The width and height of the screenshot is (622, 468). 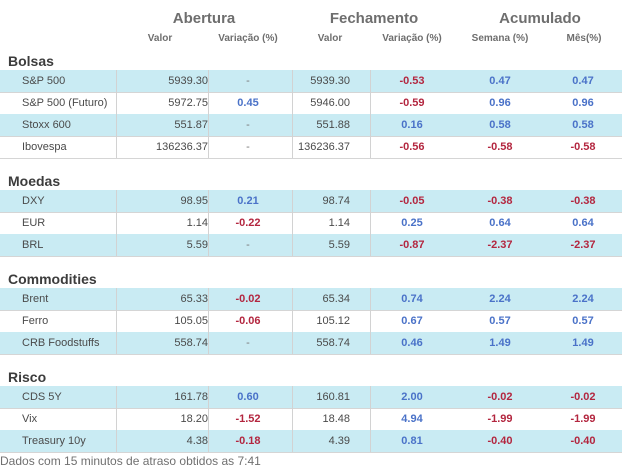 What do you see at coordinates (248, 419) in the screenshot?
I see `cell-open-var: -1.52` at bounding box center [248, 419].